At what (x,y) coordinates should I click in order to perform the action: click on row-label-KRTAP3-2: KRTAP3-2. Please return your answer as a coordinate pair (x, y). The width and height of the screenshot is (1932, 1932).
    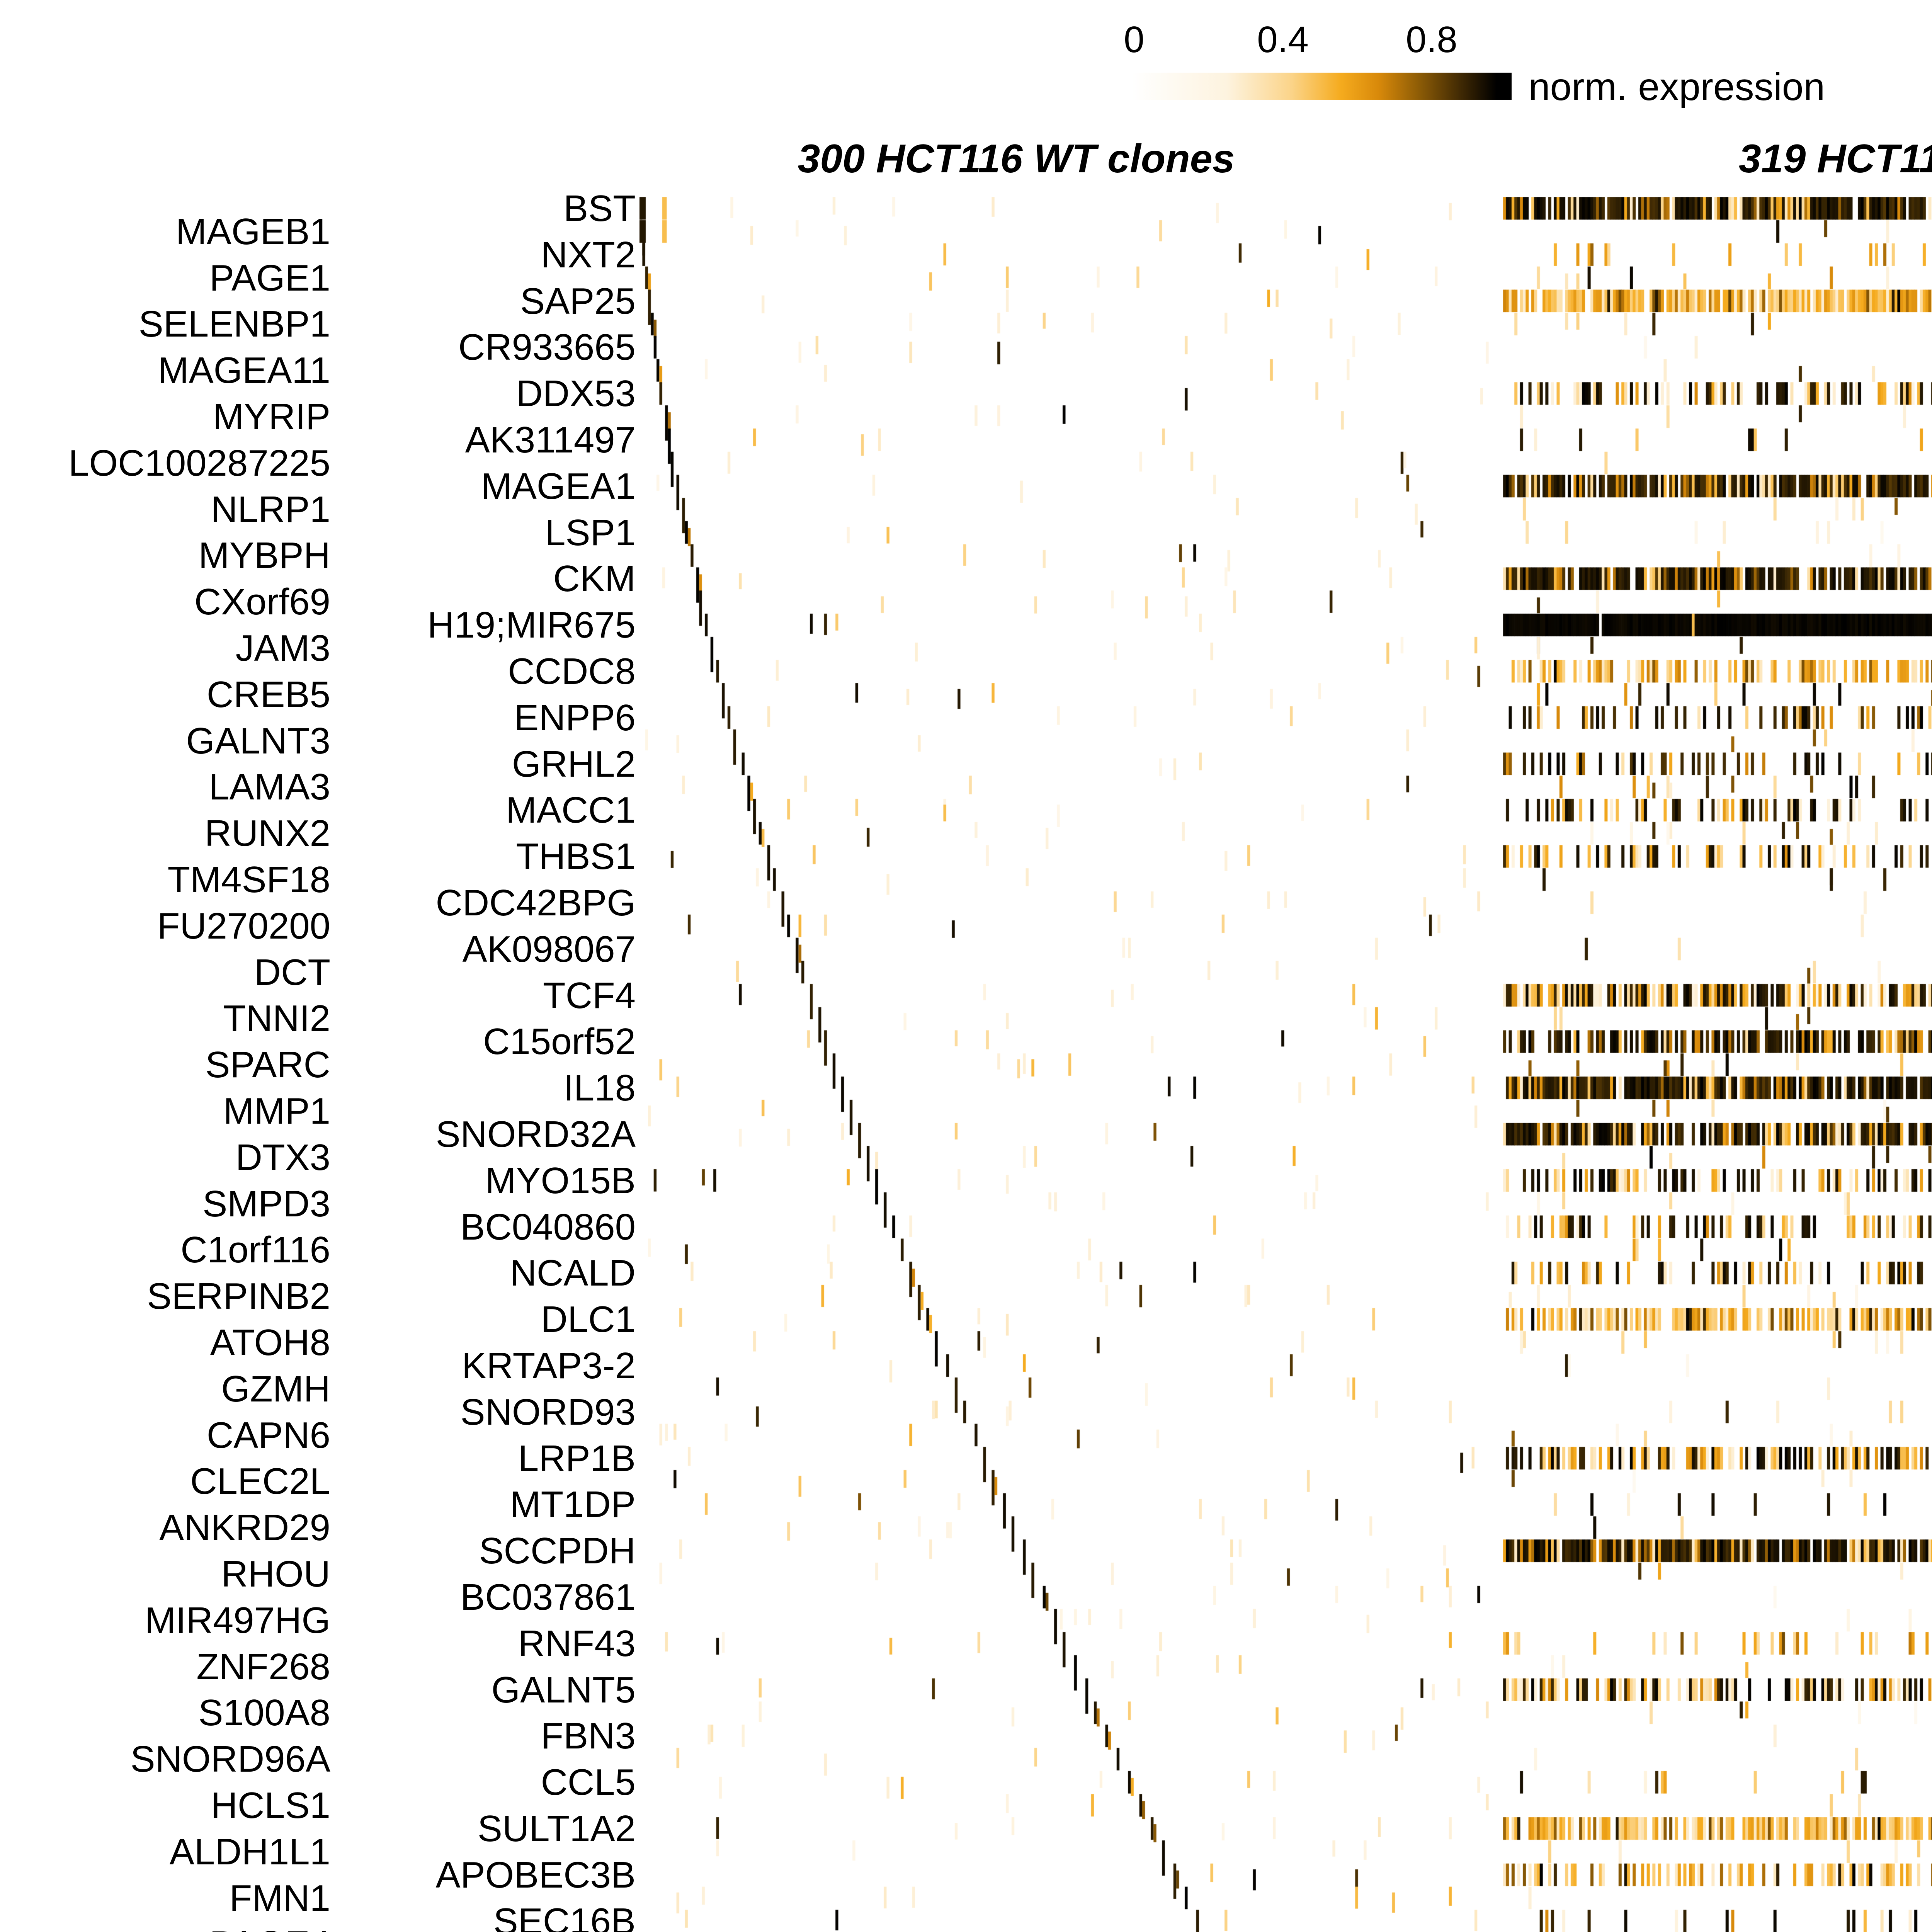
    Looking at the image, I should click on (549, 1366).